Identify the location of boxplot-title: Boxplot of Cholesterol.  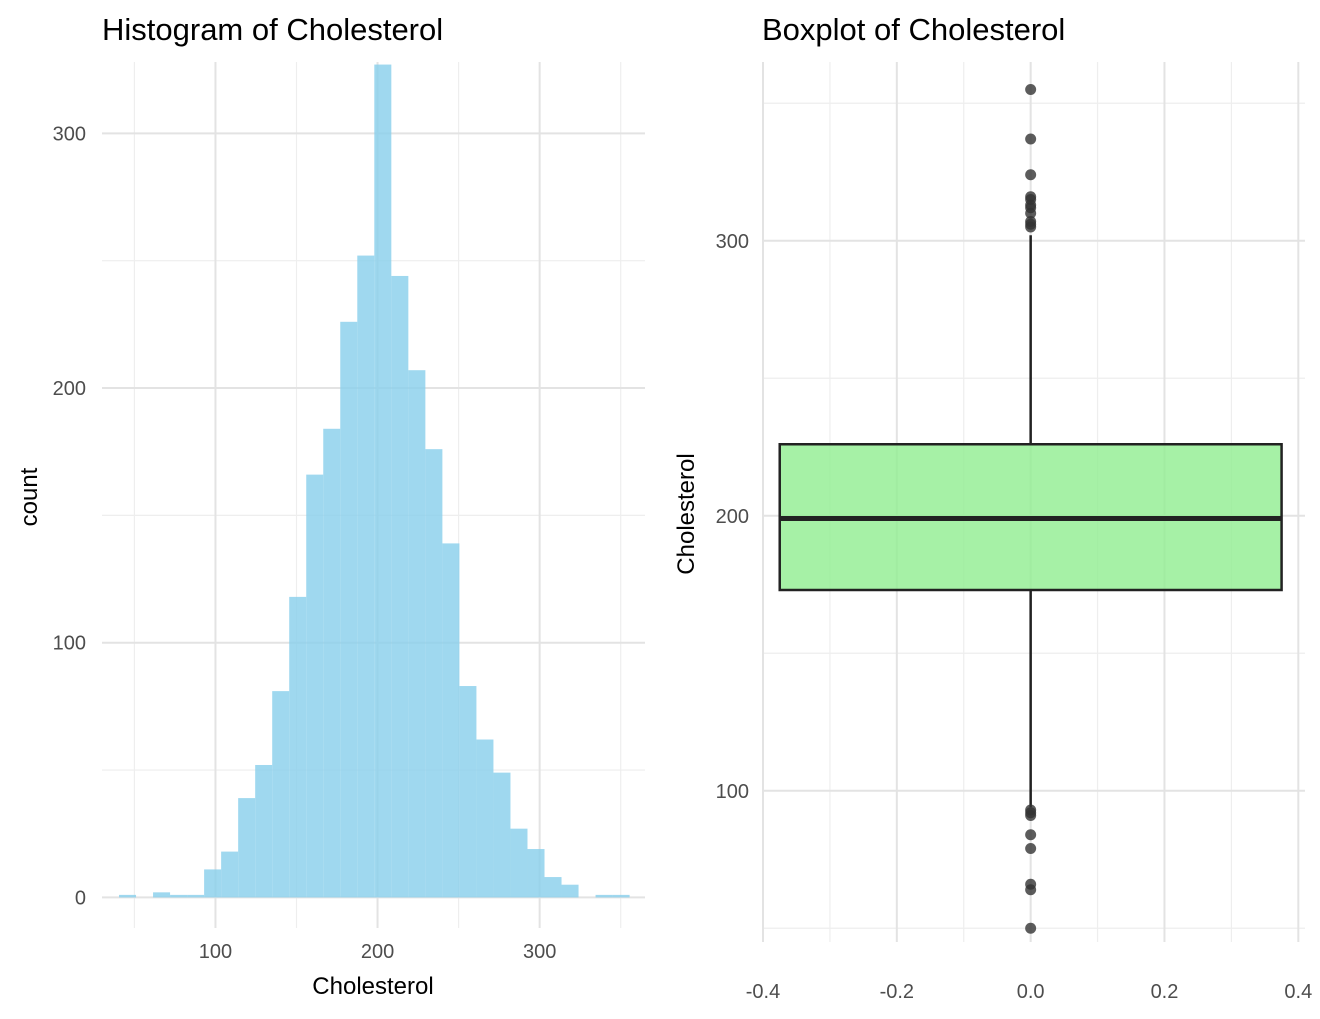
(913, 29).